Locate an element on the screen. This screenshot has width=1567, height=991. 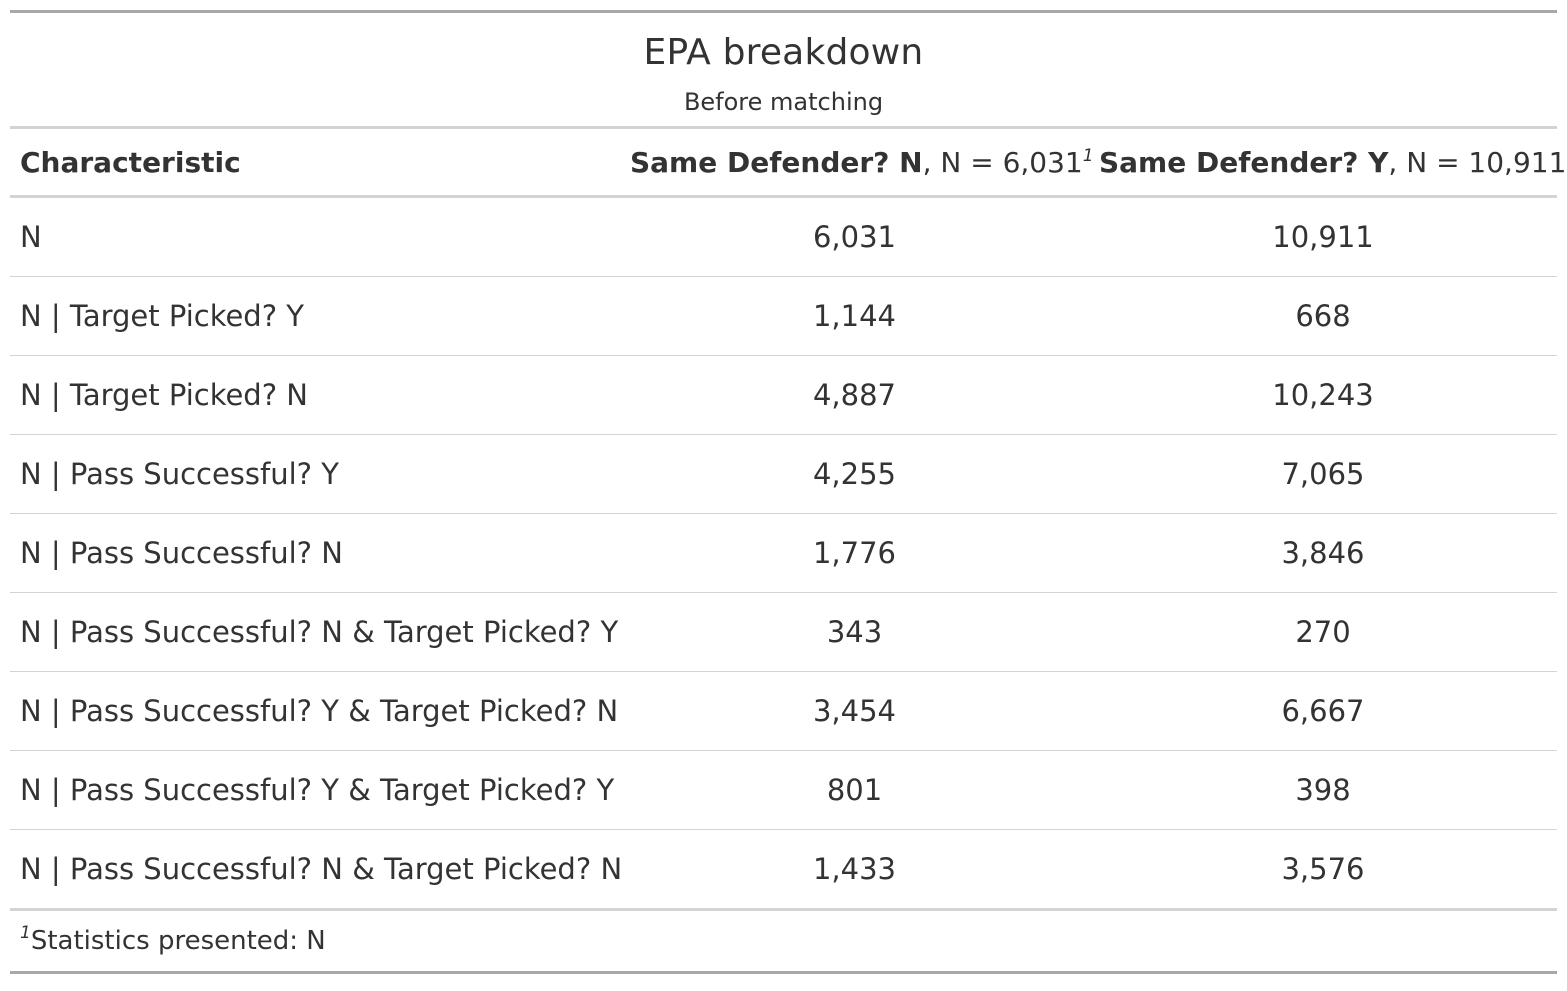
column-header-n-count: , N = 6,031 is located at coordinates (1002, 162).